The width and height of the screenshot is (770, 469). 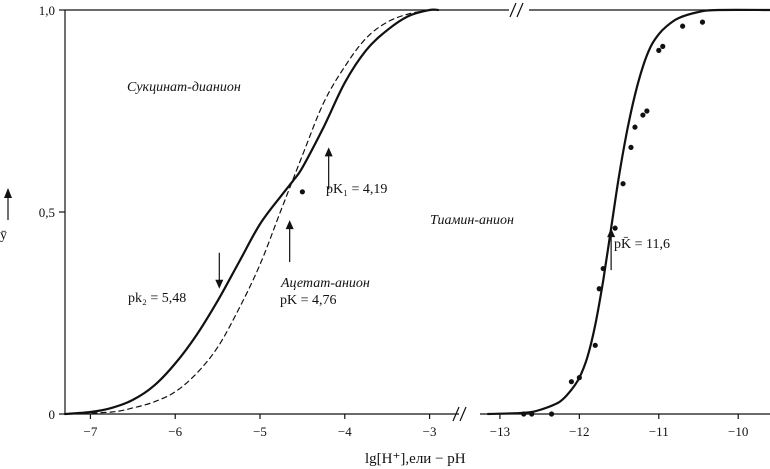 What do you see at coordinates (738, 431) in the screenshot?
I see `x-tick-label: −10` at bounding box center [738, 431].